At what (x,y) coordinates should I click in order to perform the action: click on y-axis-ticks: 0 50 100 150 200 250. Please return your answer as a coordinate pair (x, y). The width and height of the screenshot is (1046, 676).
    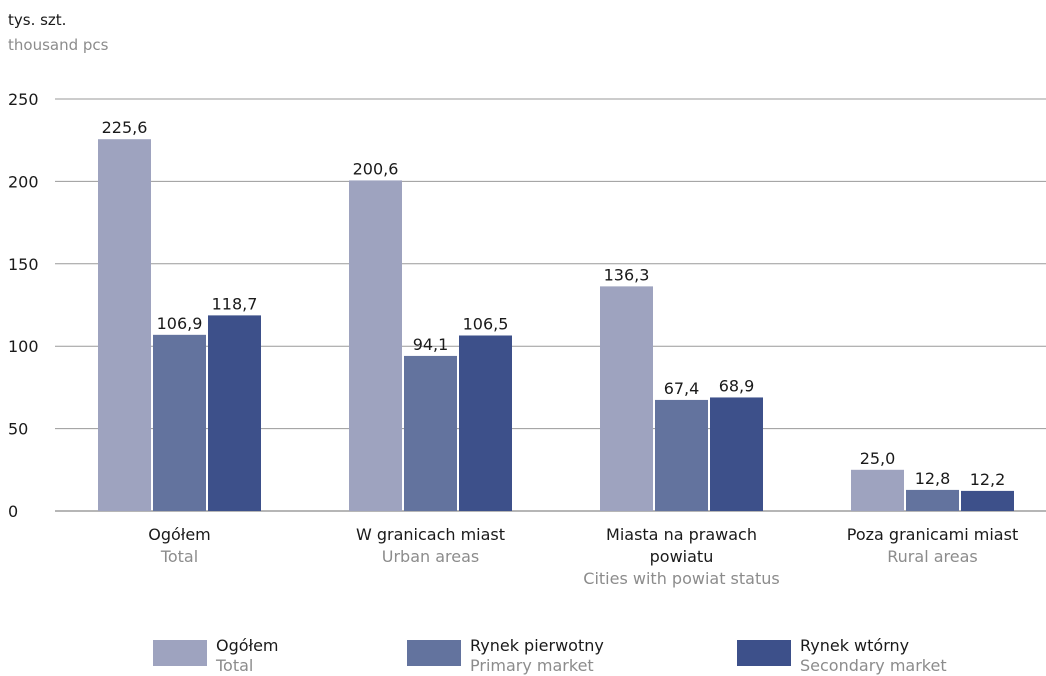
    Looking at the image, I should click on (23, 305).